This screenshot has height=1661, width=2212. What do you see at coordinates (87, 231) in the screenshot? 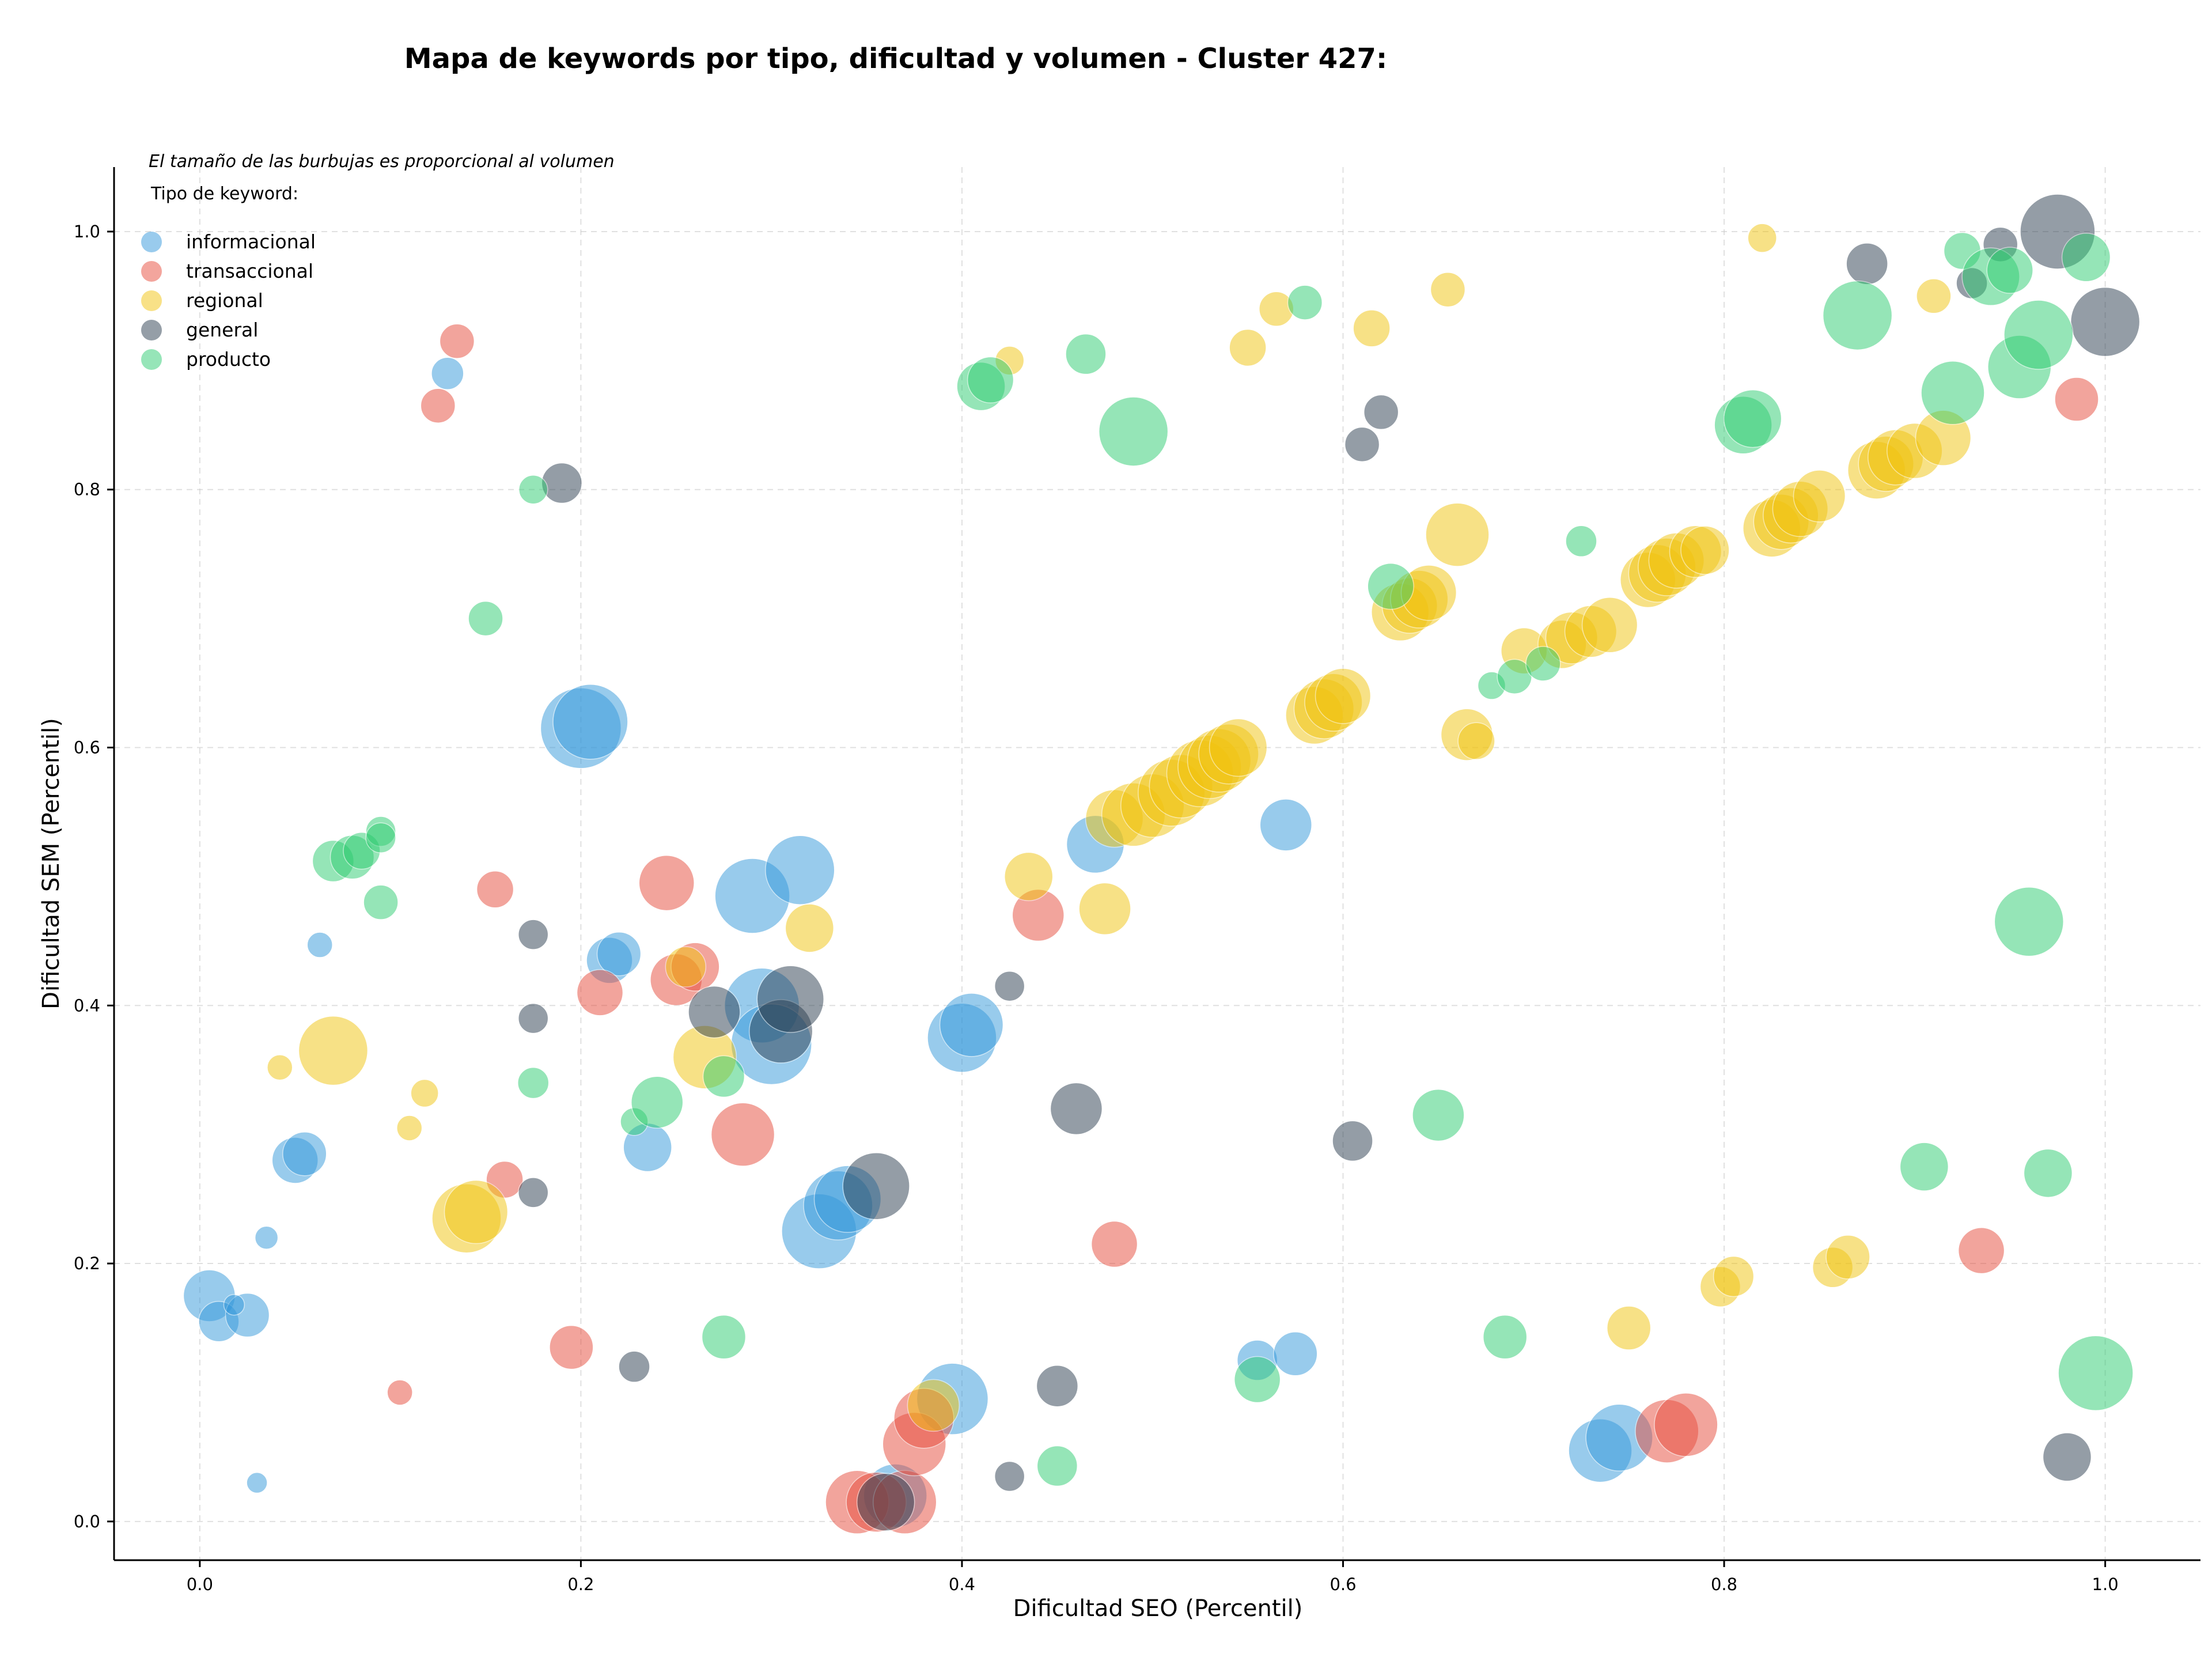
I see `y-tick-label: 1.0` at bounding box center [87, 231].